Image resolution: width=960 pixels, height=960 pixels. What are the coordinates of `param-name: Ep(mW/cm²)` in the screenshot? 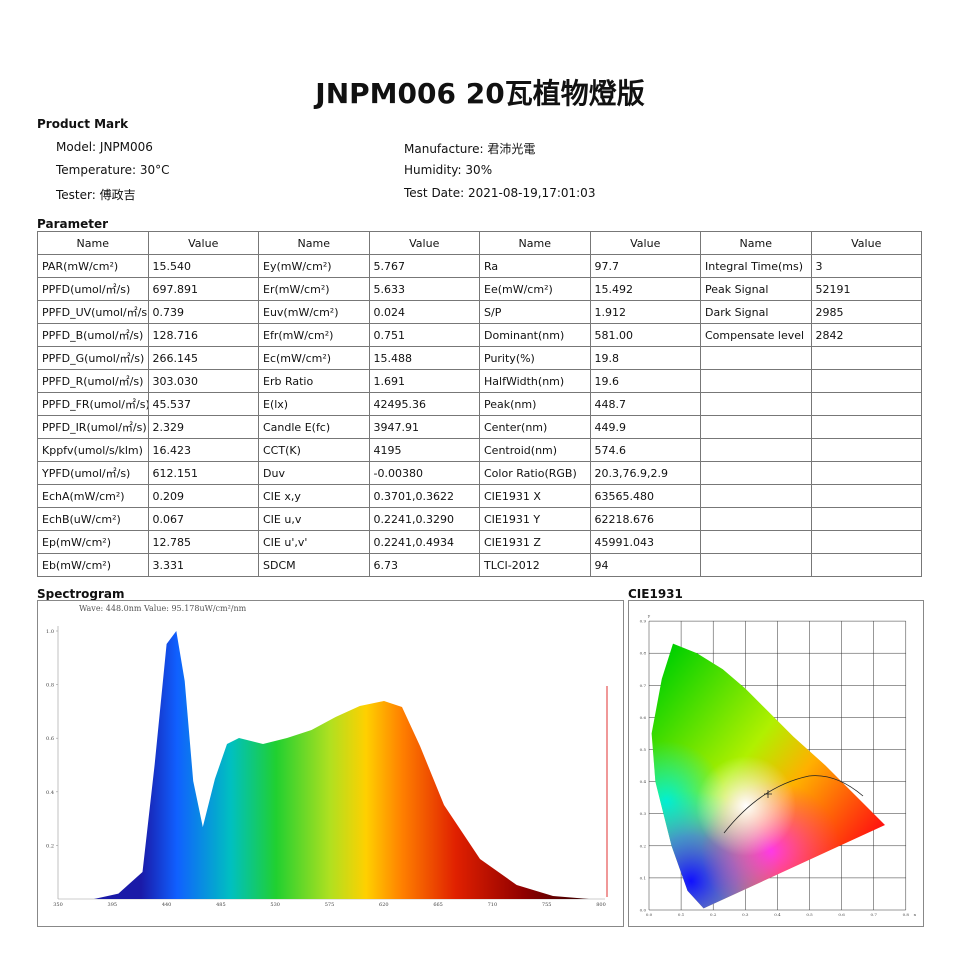 It's located at (93, 542).